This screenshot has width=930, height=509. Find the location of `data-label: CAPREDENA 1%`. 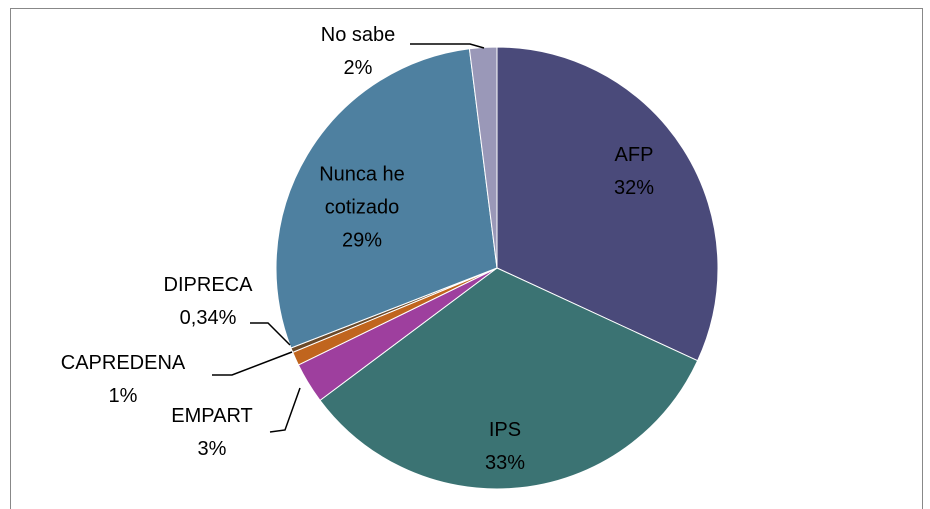

data-label: CAPREDENA 1% is located at coordinates (123, 380).